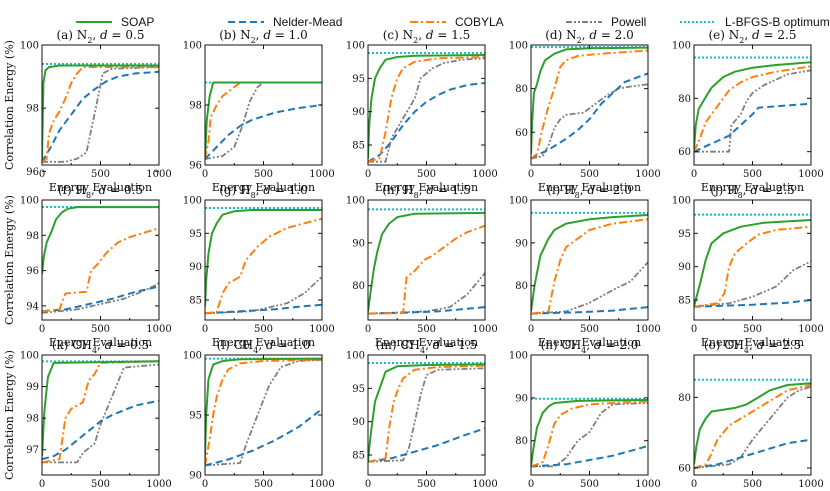 The height and width of the screenshot is (491, 830). Describe the element at coordinates (753, 36) in the screenshot. I see `panel-title: (e) N2, d = 2.5` at that location.